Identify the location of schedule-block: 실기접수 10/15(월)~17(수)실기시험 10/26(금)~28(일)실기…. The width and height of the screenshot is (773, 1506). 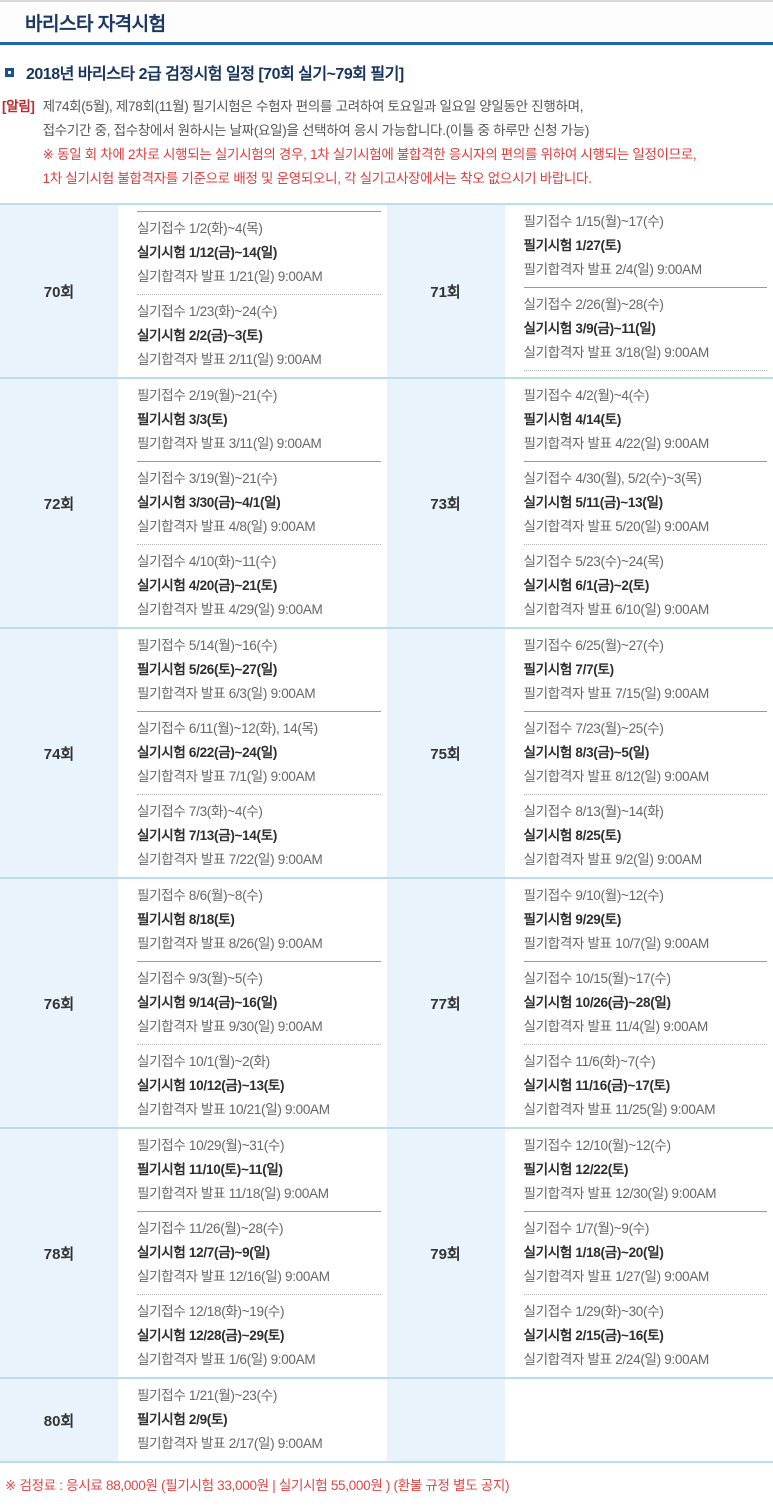
(646, 1003).